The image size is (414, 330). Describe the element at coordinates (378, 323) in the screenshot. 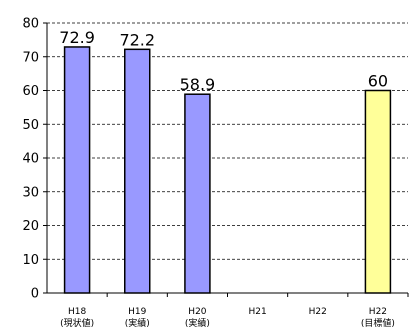

I see `x-tick-note-5: (目標値)` at that location.